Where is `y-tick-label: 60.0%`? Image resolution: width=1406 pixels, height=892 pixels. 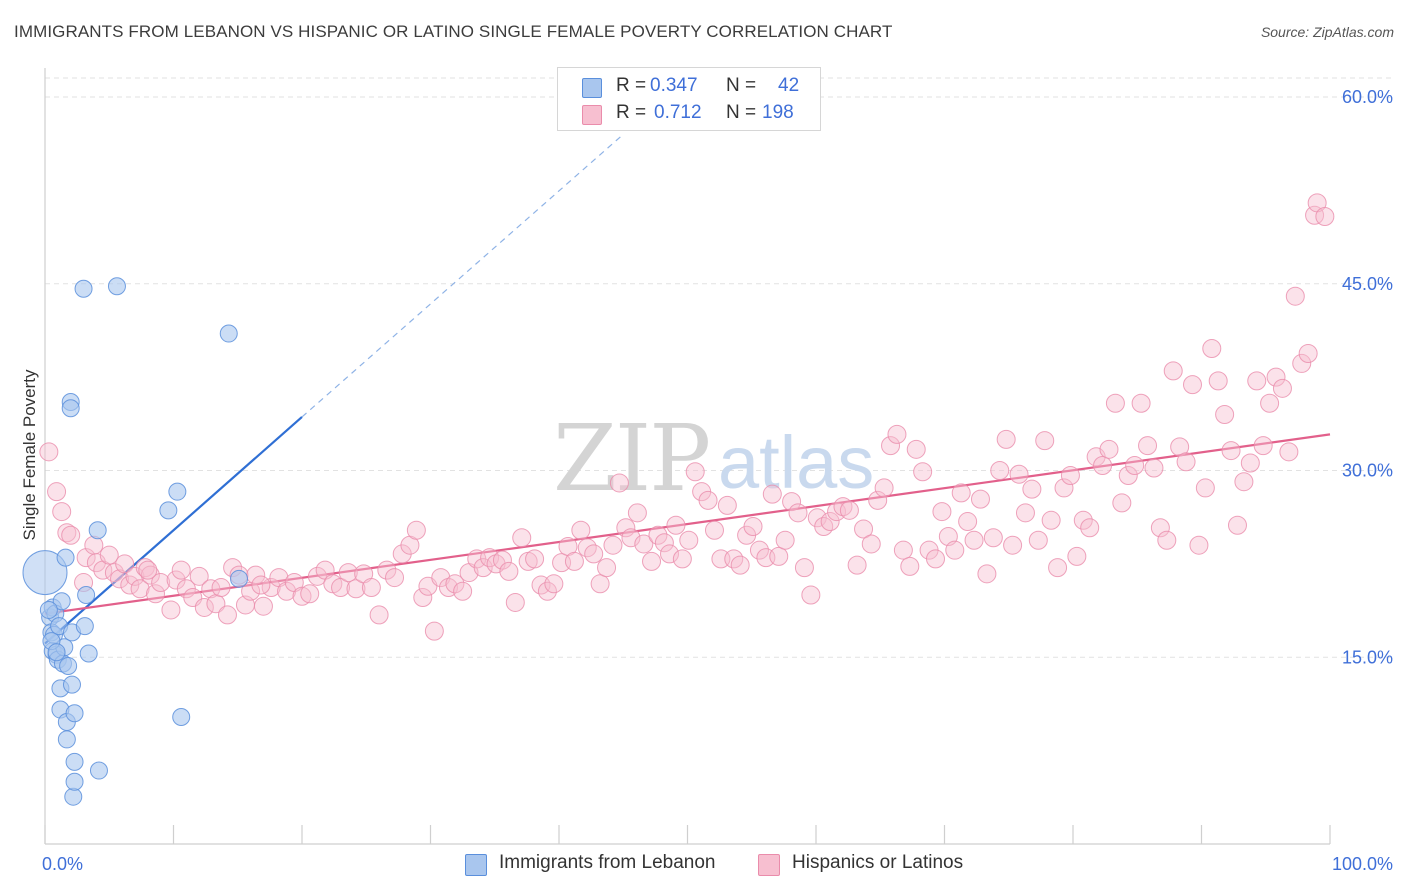
y-tick-label: 60.0% is located at coordinates (1367, 97).